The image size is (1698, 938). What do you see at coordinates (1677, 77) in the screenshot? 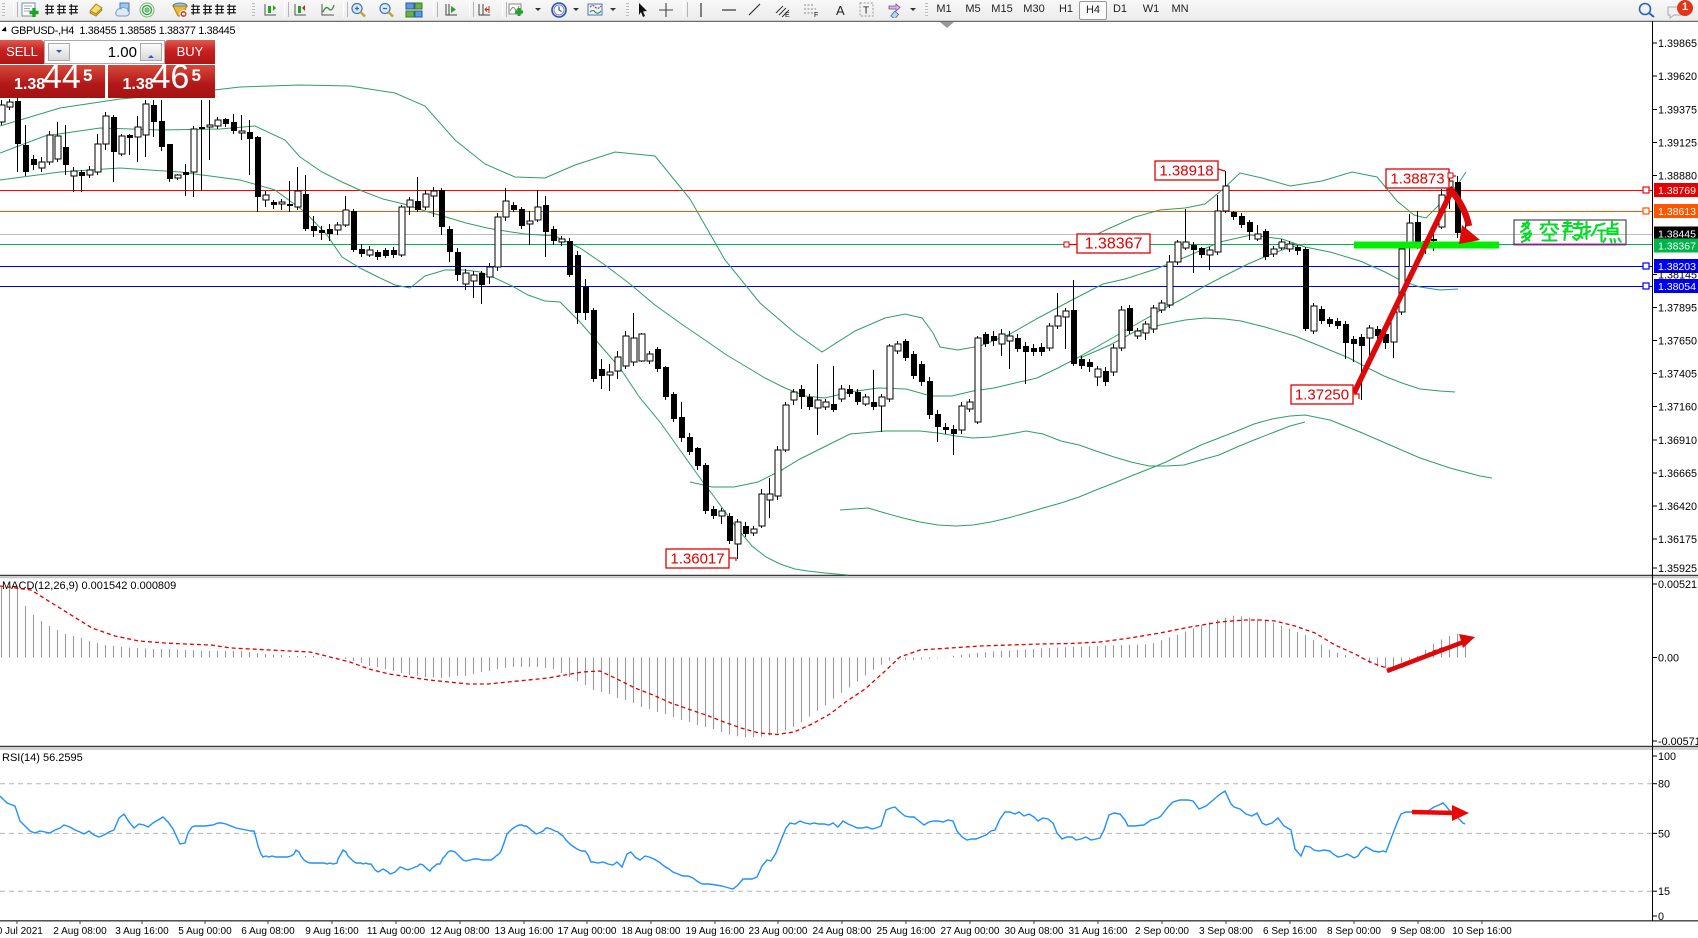
I see `svg-text: 1.39620` at bounding box center [1677, 77].